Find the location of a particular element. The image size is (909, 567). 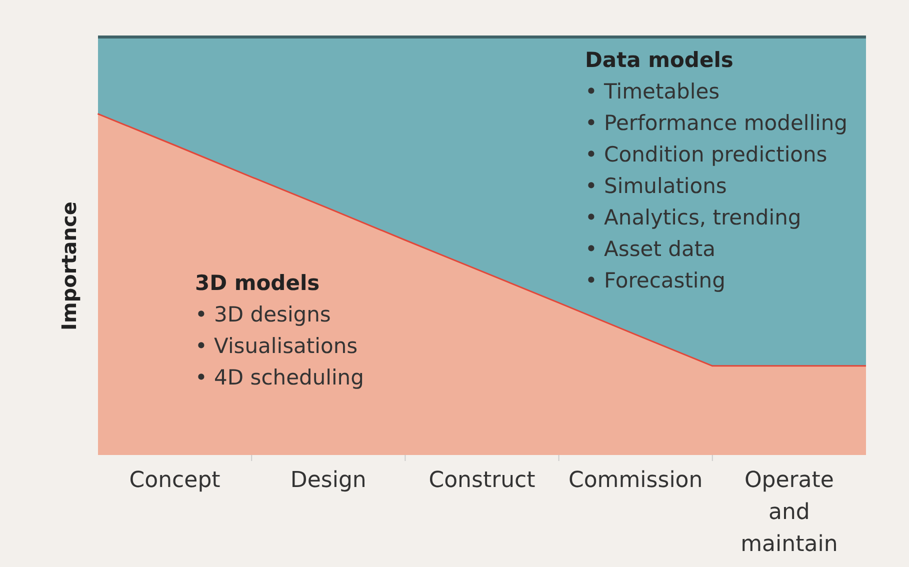

x-tick-label: Commission is located at coordinates (635, 480).